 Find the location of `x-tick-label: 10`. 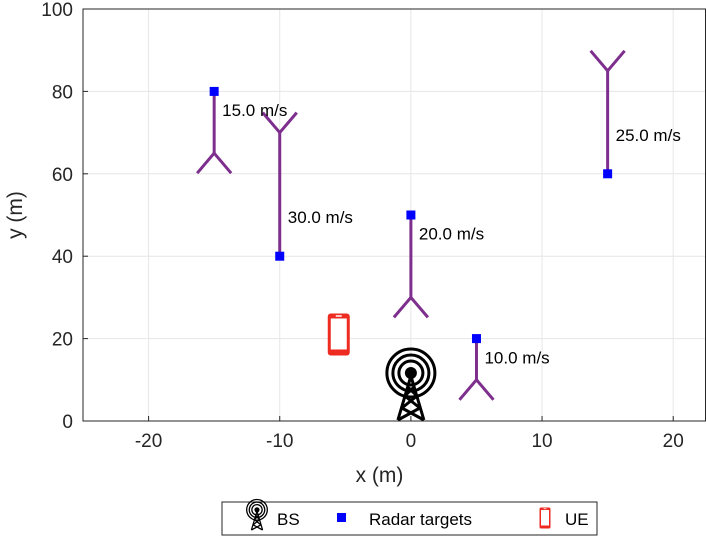

x-tick-label: 10 is located at coordinates (541, 441).